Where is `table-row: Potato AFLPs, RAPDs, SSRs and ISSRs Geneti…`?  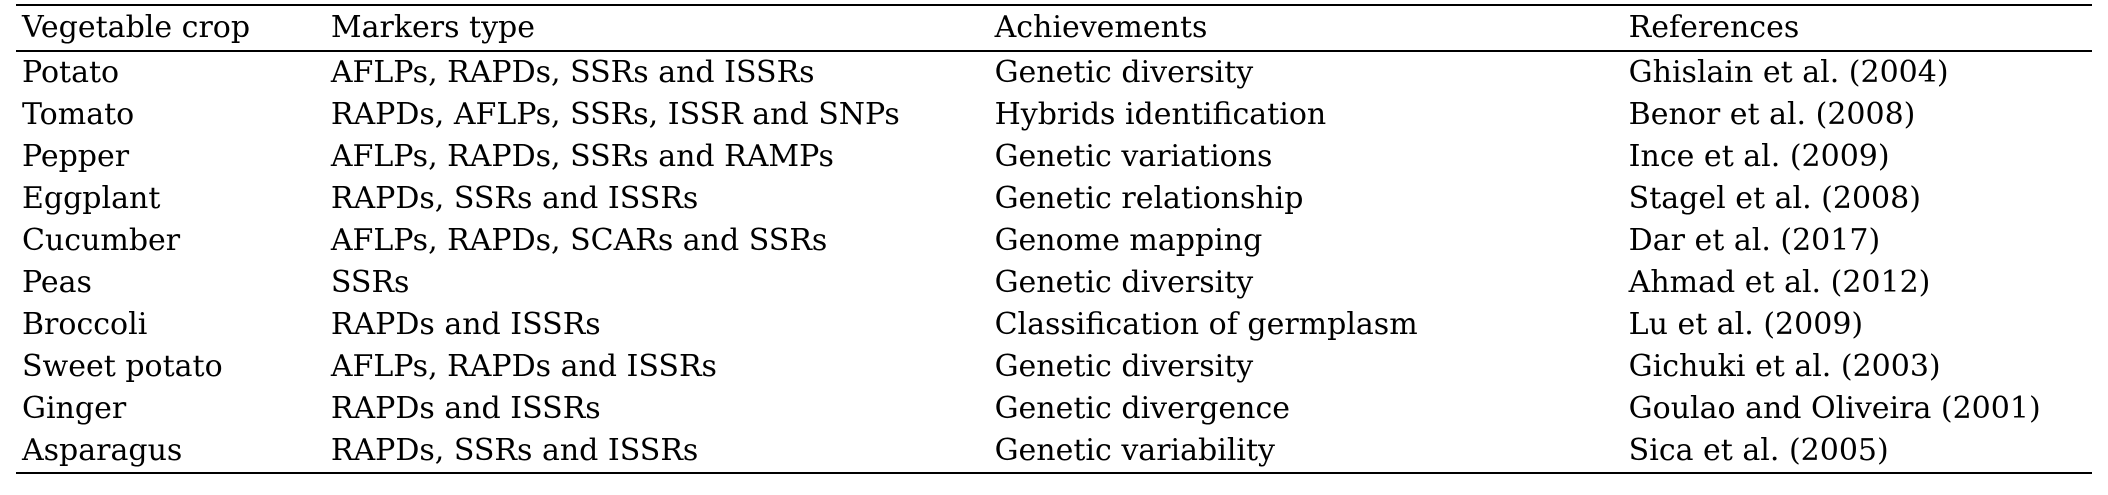
table-row: Potato AFLPs, RAPDs, SSRs and ISSRs Geneti… is located at coordinates (1054, 72).